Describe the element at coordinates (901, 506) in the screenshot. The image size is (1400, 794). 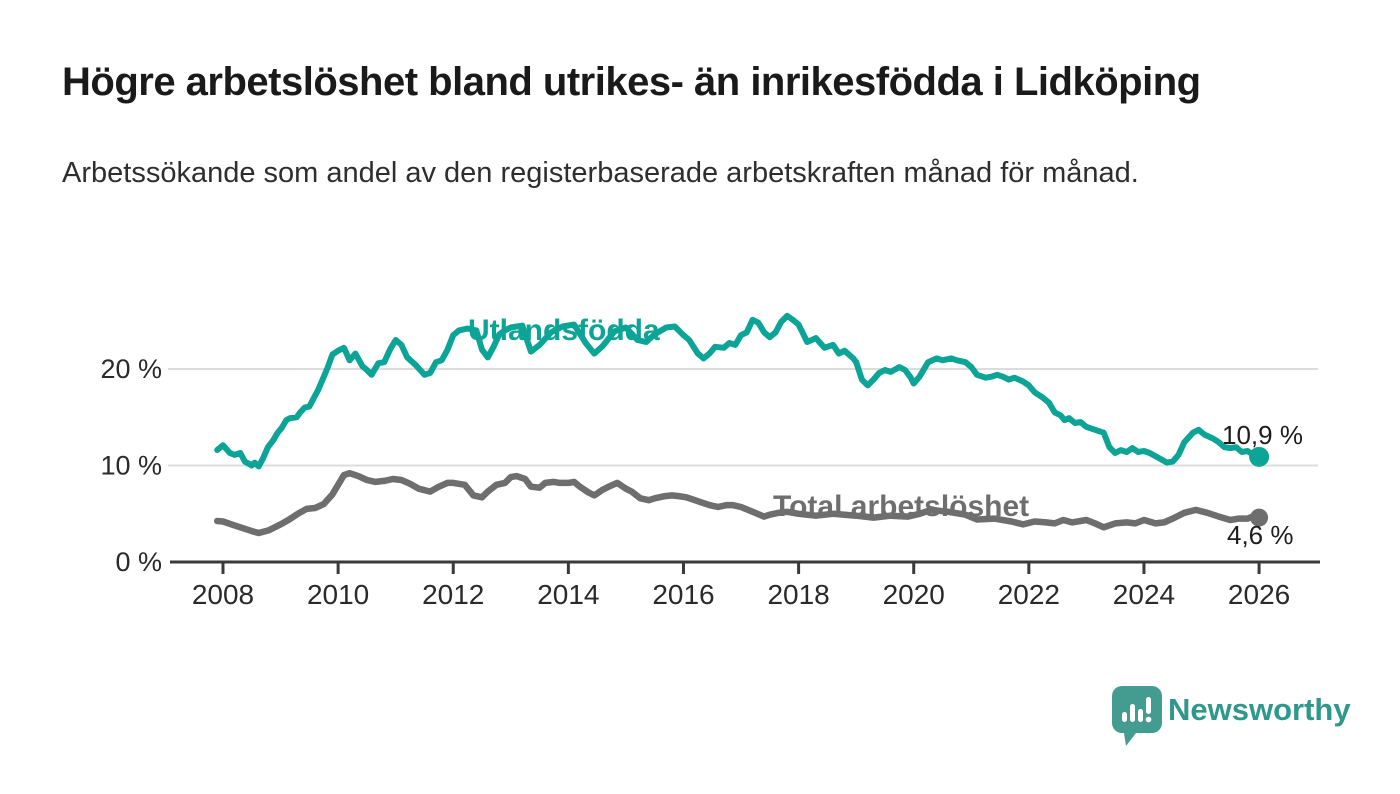
I see `series-label-total: Total arbetslöshet` at that location.